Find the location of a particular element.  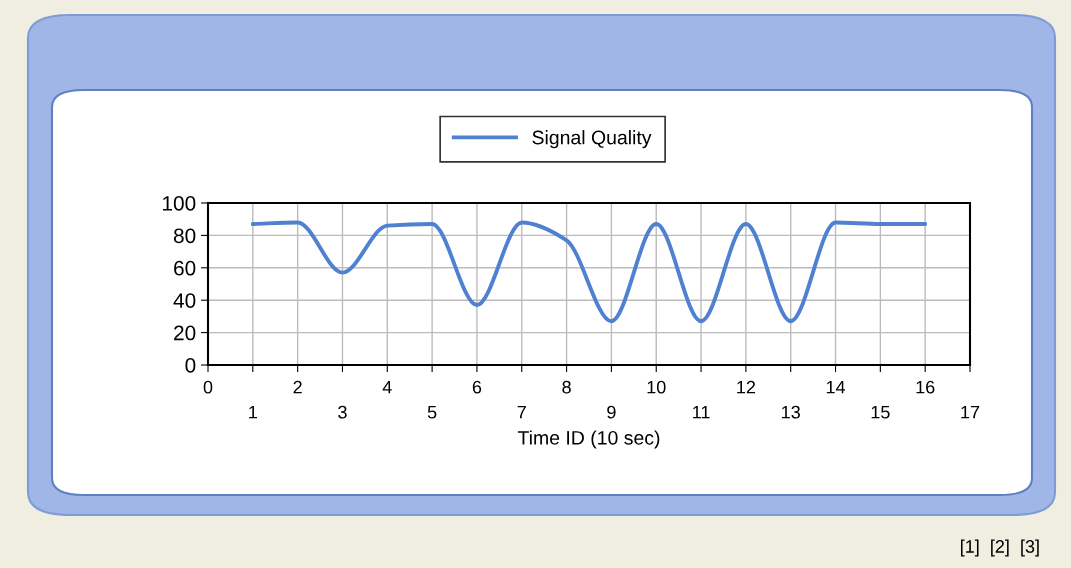

x-tick-label: 8 is located at coordinates (566, 387).